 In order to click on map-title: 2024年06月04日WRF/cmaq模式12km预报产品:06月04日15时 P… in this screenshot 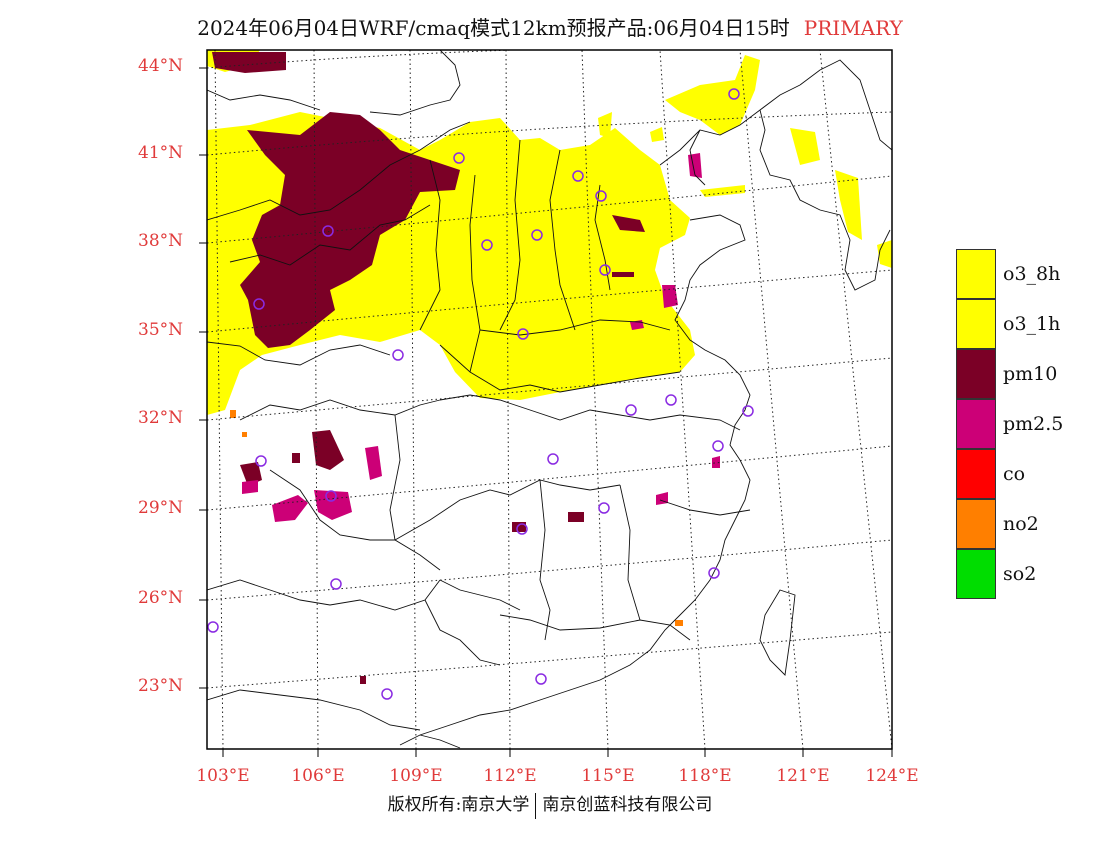, I will do `click(550, 26)`.